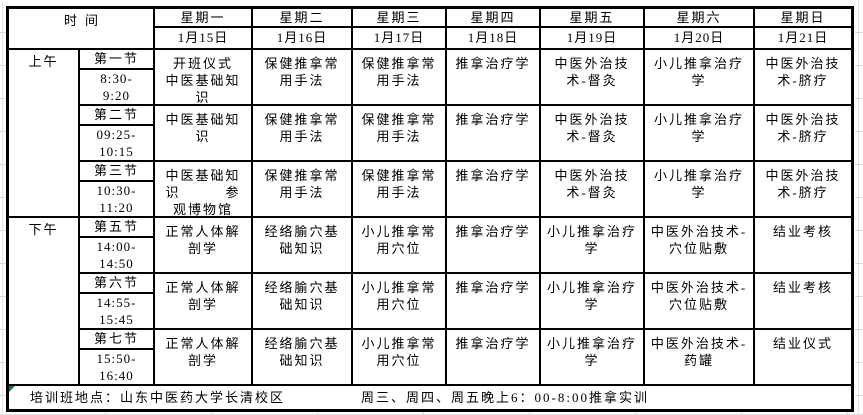 The width and height of the screenshot is (863, 415). Describe the element at coordinates (700, 358) in the screenshot. I see `course-cell: 中医外治技术-药罐` at that location.